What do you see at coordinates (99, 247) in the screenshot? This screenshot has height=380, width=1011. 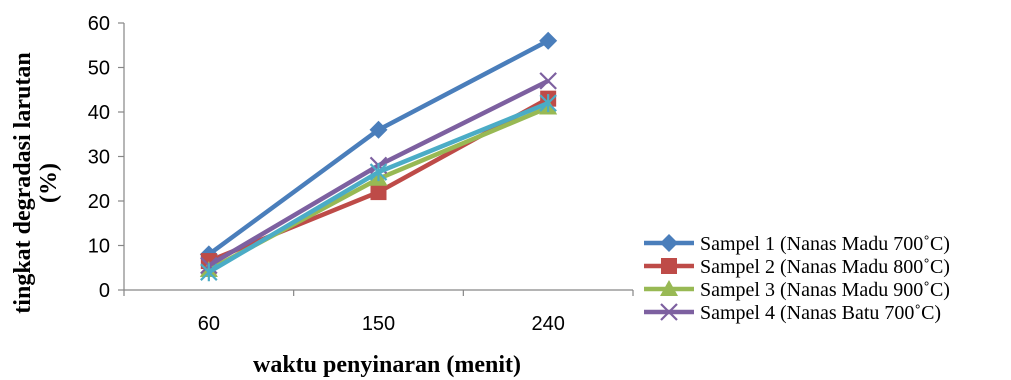 I see `y-tick-label: 10` at bounding box center [99, 247].